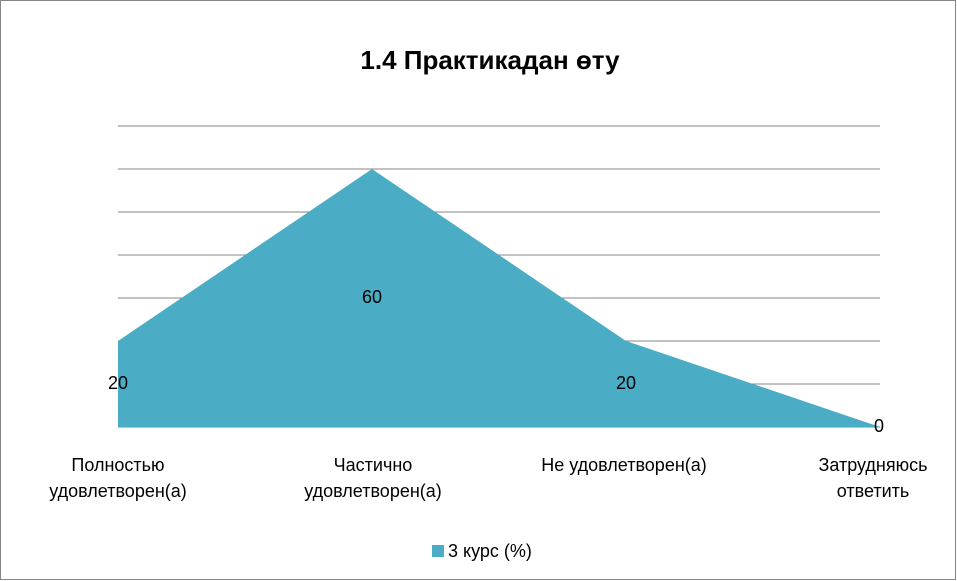 The image size is (957, 581). I want to click on chart-title: 1.4 Практикадан өту, so click(490, 60).